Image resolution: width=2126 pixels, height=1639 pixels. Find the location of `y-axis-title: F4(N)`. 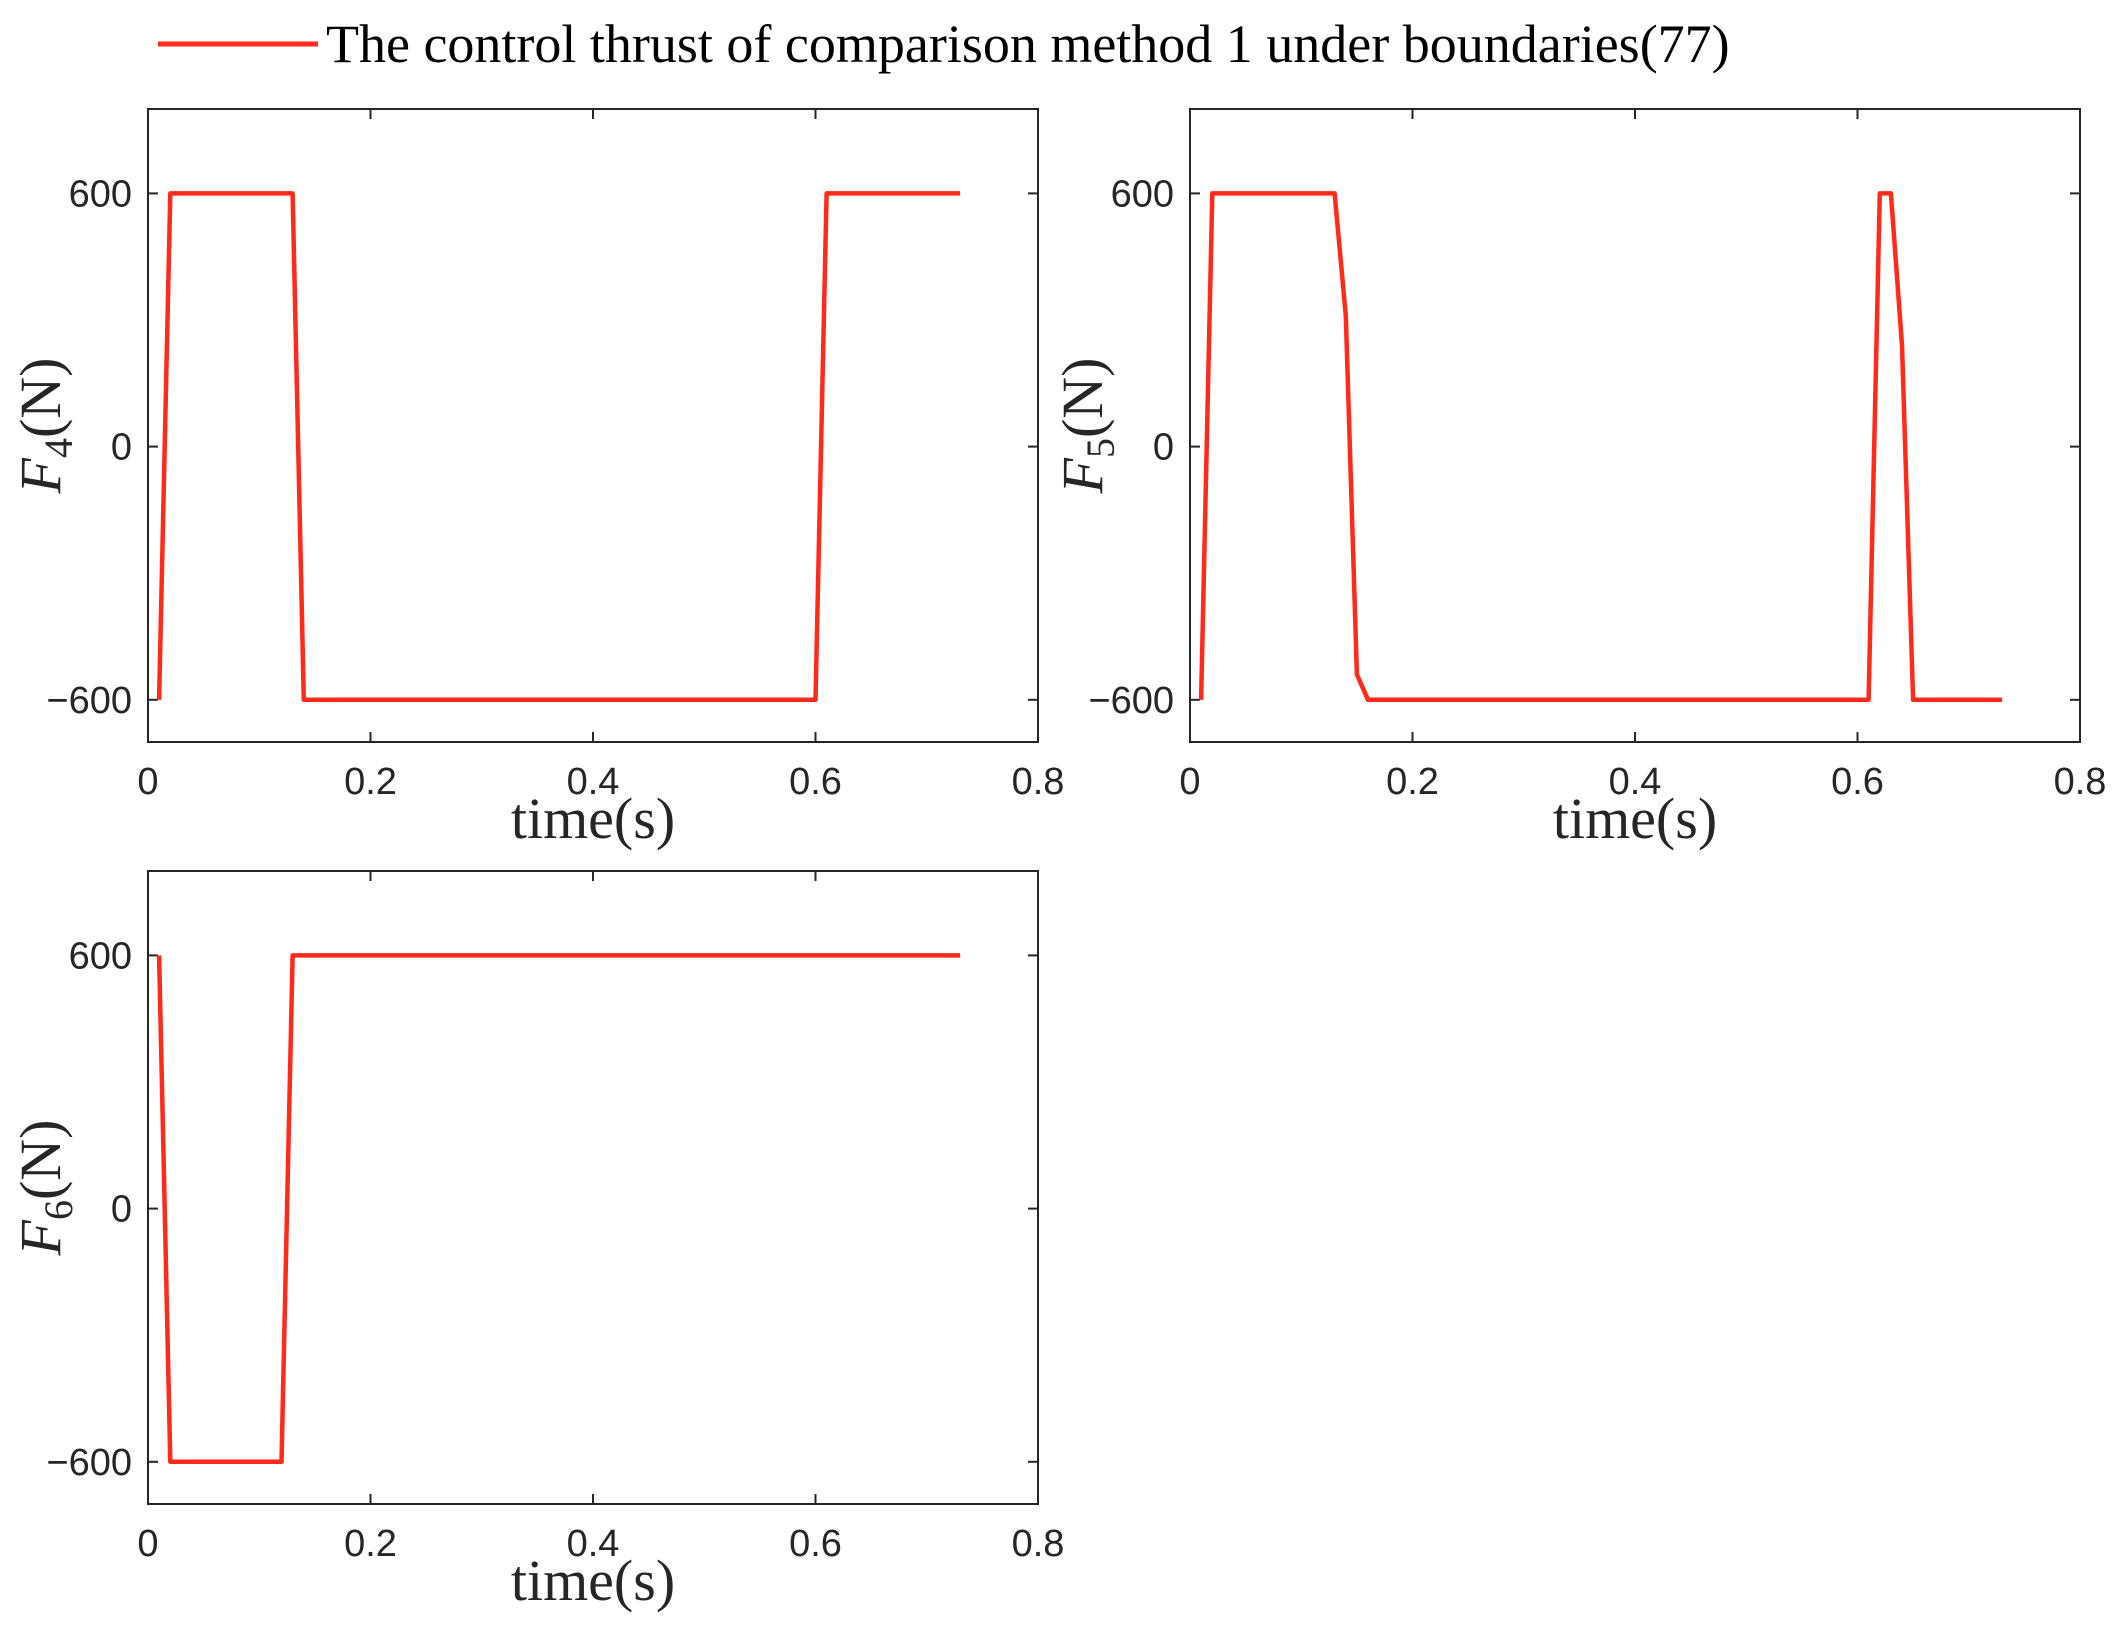

y-axis-title: F4(N) is located at coordinates (44, 426).